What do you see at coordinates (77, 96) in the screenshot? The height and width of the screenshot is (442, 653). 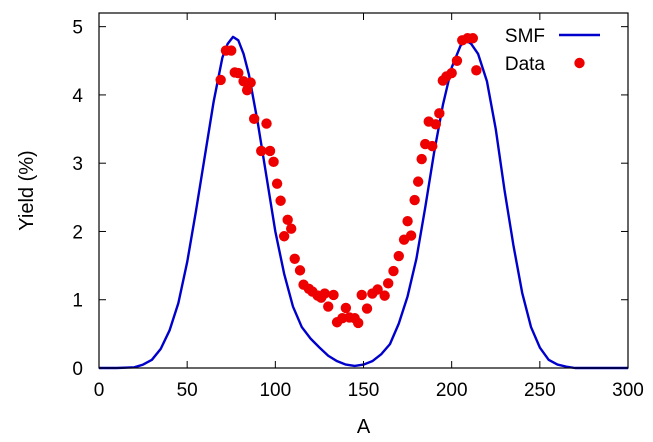 I see `y-tick-label: 4` at bounding box center [77, 96].